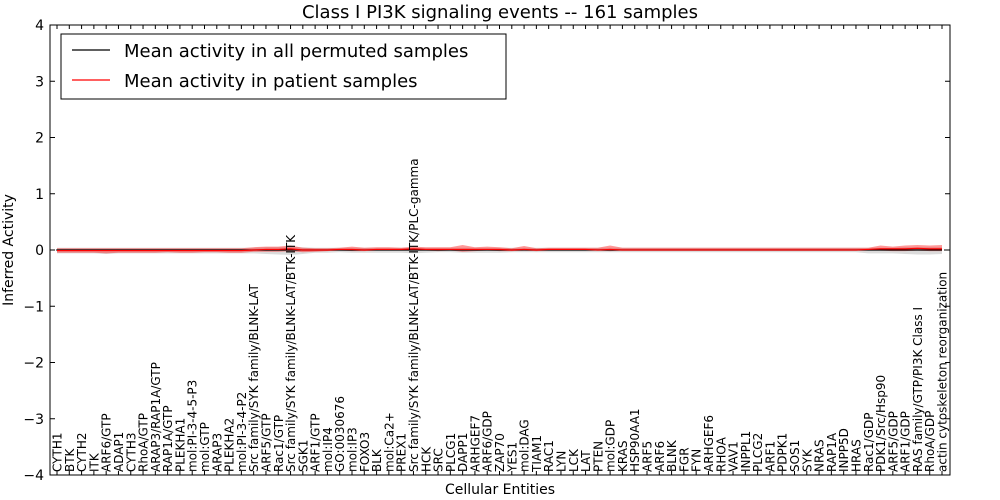 Image resolution: width=1000 pixels, height=500 pixels. What do you see at coordinates (512, 457) in the screenshot?
I see `x-tick-label: YES1` at bounding box center [512, 457].